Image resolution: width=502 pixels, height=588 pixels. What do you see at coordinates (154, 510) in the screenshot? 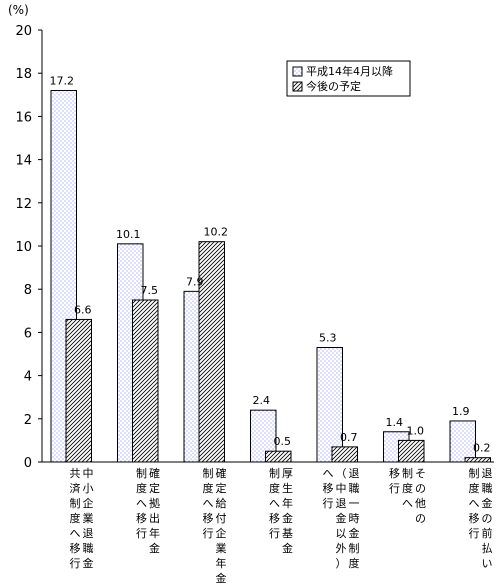
I see `category-label-line: 確定拠出年金` at bounding box center [154, 510].